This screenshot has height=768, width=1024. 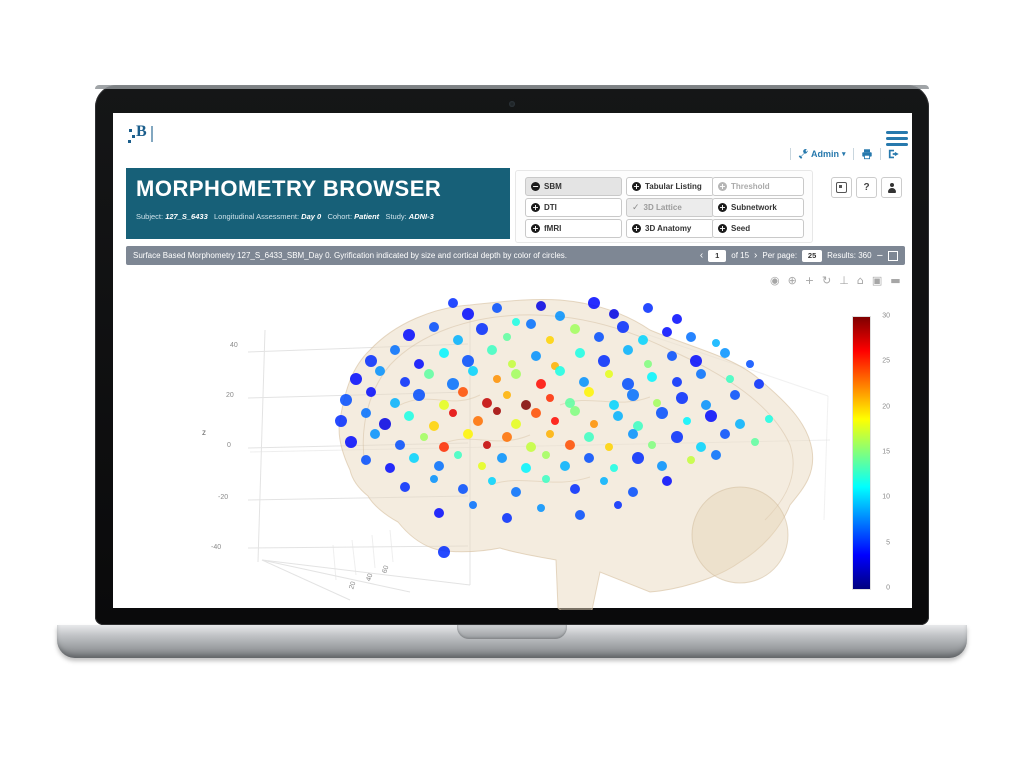 I want to click on pan-icon: +, so click(x=809, y=280).